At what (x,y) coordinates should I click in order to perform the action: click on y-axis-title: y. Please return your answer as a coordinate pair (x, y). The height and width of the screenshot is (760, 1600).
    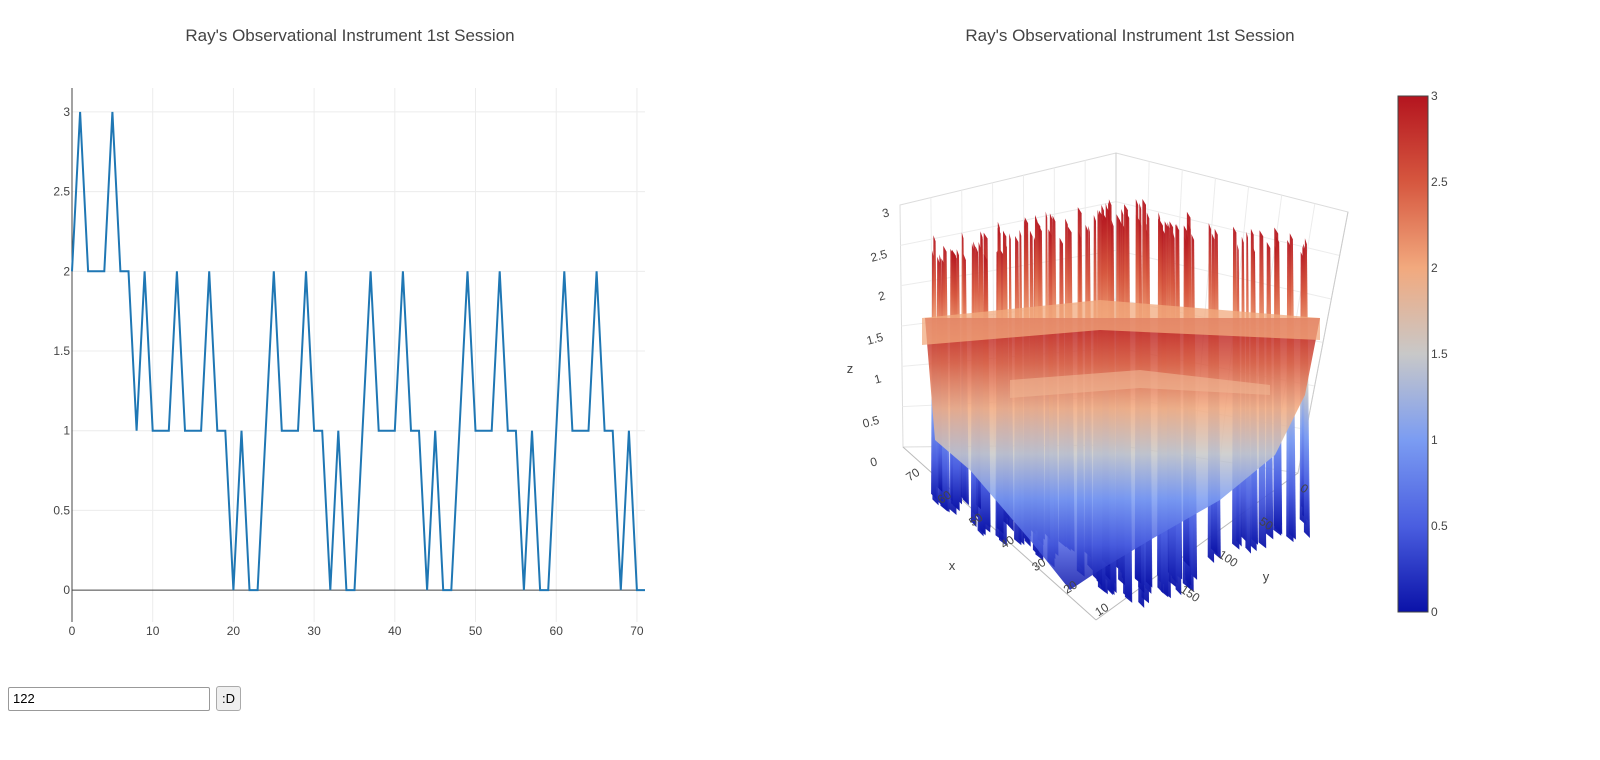
    Looking at the image, I should click on (1266, 576).